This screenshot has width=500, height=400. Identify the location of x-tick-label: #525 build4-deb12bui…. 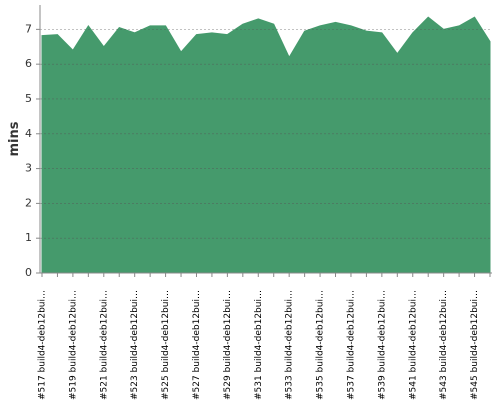
(166, 345).